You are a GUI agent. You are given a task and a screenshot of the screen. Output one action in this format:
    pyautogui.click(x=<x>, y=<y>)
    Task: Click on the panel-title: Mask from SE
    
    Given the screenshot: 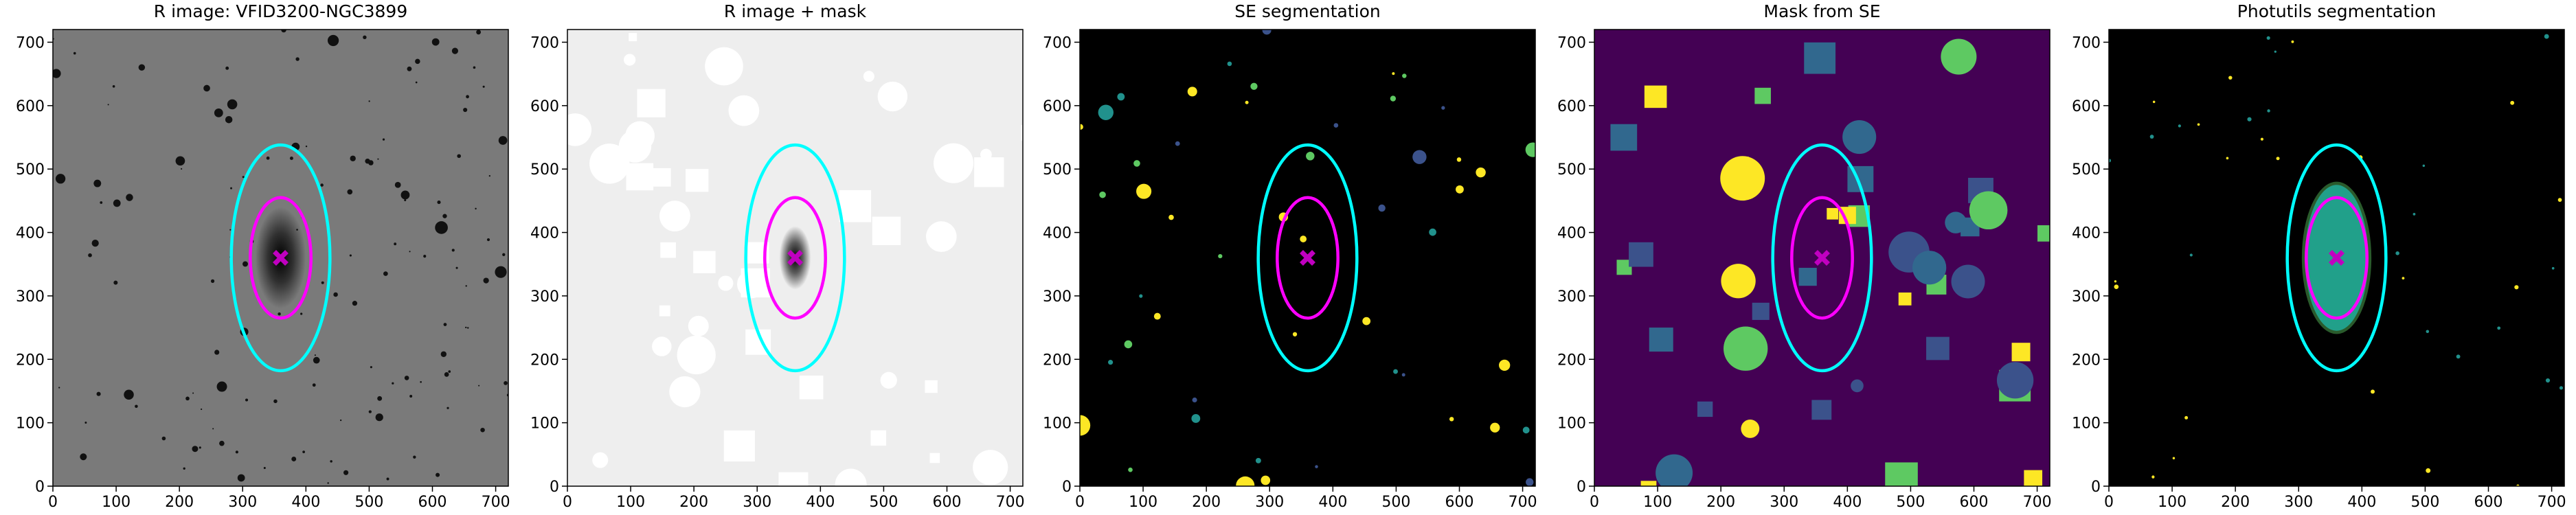 What is the action you would take?
    pyautogui.click(x=1821, y=11)
    